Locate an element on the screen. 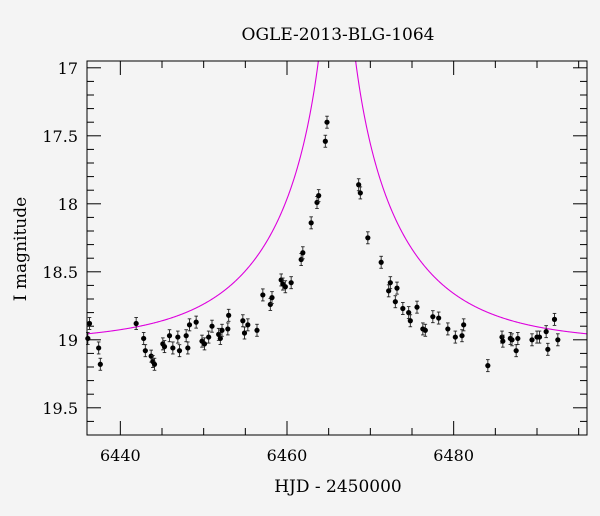 The width and height of the screenshot is (600, 516). x-axis-title: HJD - 2450000 is located at coordinates (338, 487).